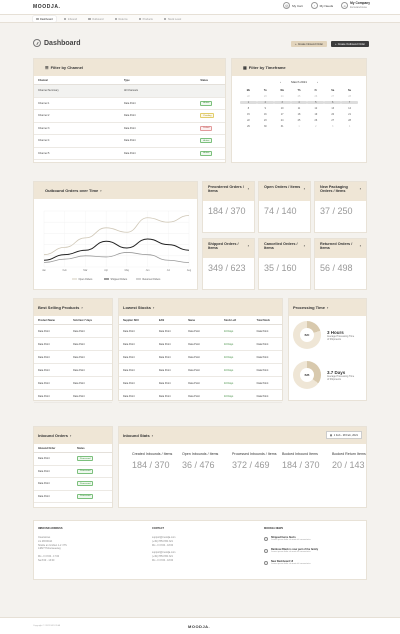  Describe the element at coordinates (333, 114) in the screenshot. I see `calendar-day: 20` at that location.